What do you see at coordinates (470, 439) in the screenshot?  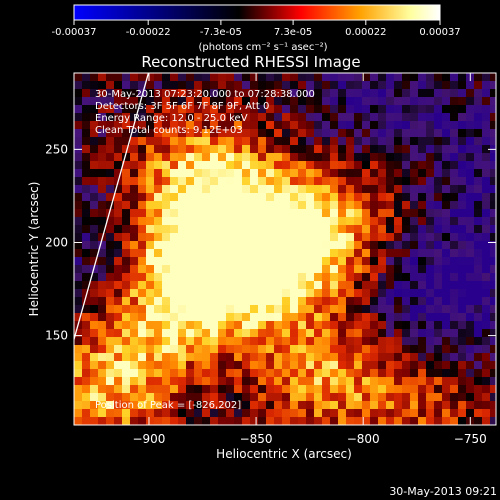 I see `x-tick-label: −750` at bounding box center [470, 439].